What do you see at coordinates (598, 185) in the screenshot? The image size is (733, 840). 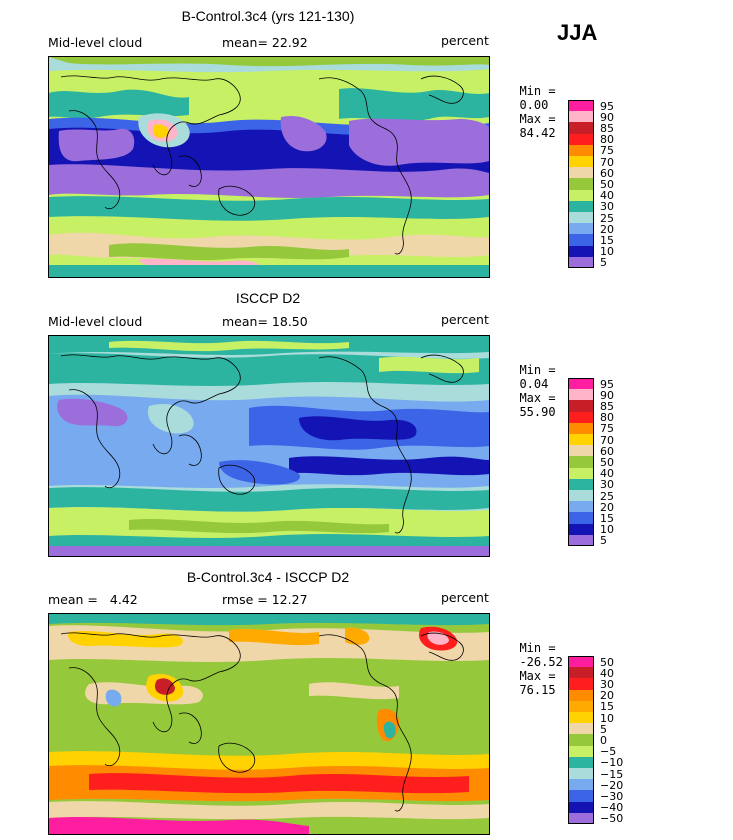 I see `panel1-colorbar: 95 90 85 80 75 70 60 50 40 30 25 20 15 10 5` at bounding box center [598, 185].